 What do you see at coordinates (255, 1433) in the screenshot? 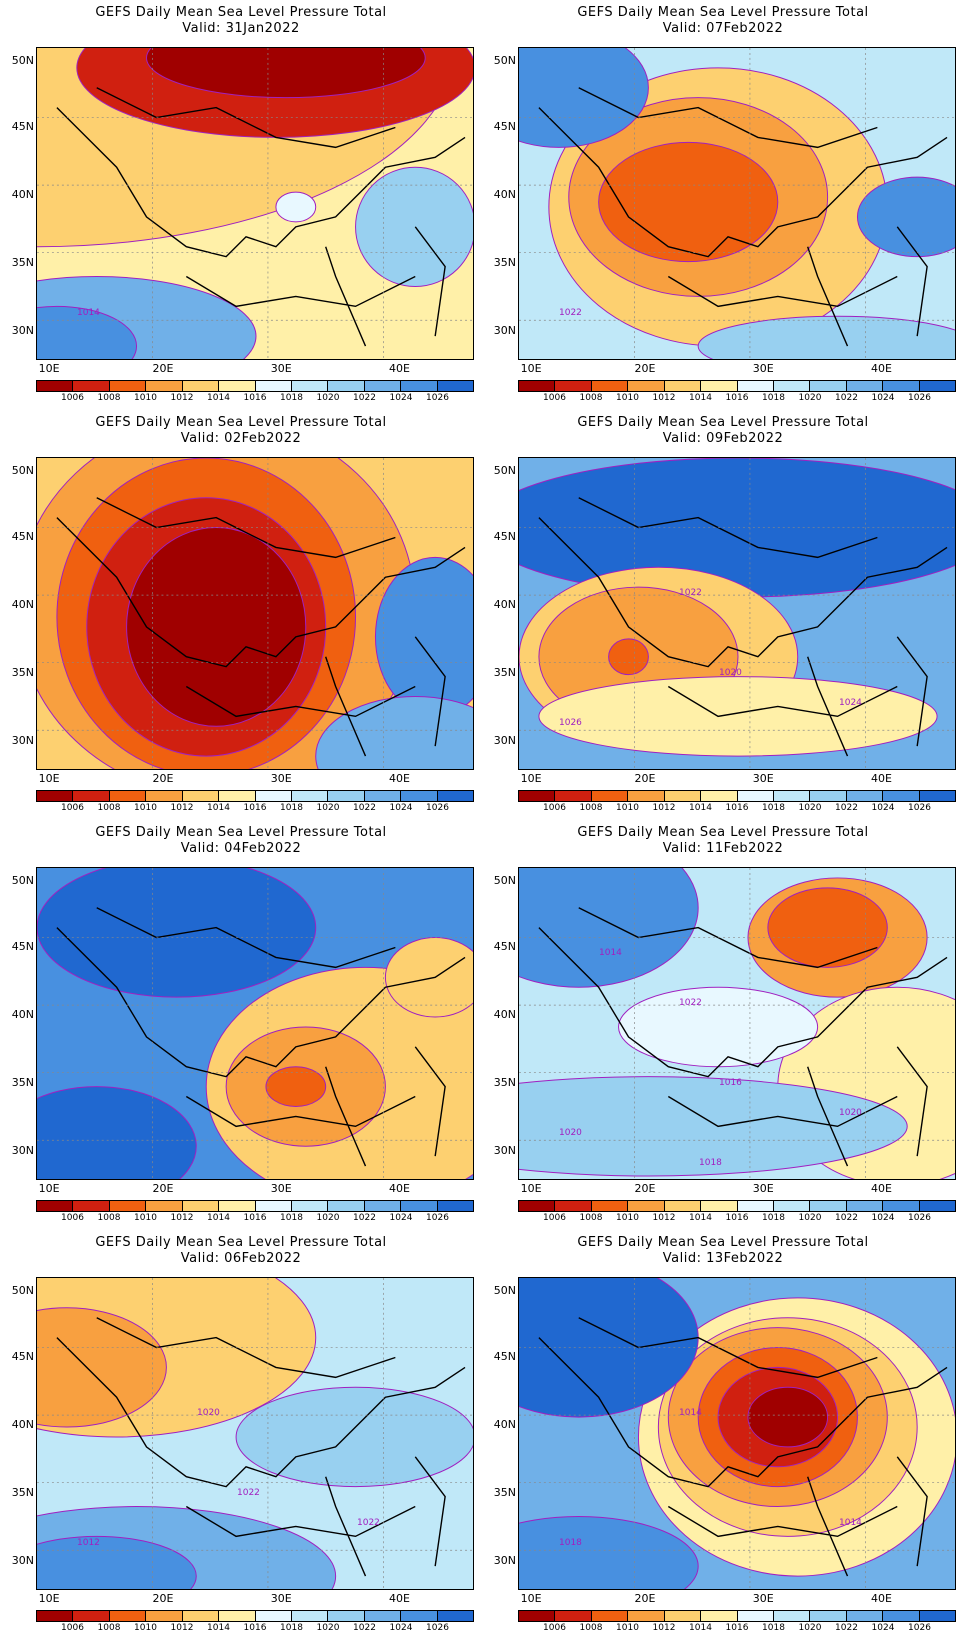
I see `pressure-map: 1012 1022 1020 1022` at bounding box center [255, 1433].